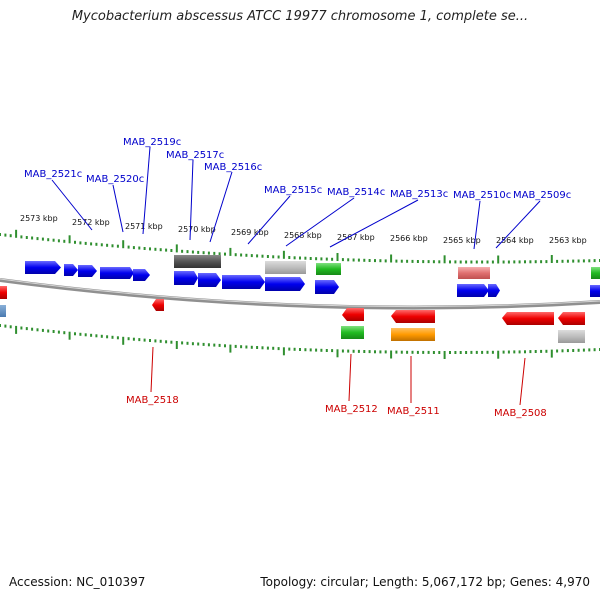  What do you see at coordinates (152, 400) in the screenshot?
I see `gene-label-mab-2518: MAB_2518` at bounding box center [152, 400].